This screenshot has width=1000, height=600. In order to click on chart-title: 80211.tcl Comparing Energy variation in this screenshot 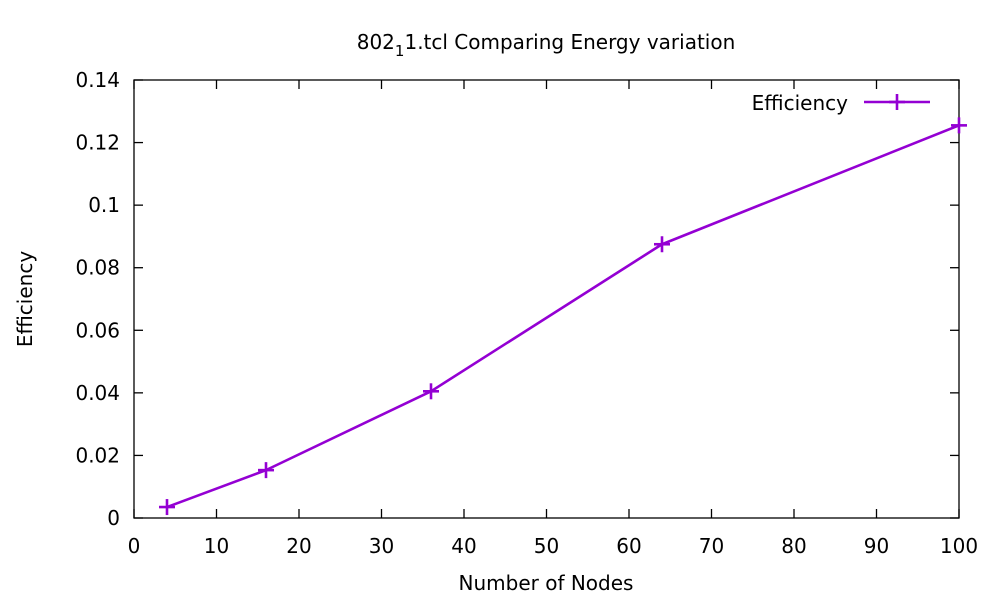, I will do `click(546, 45)`.